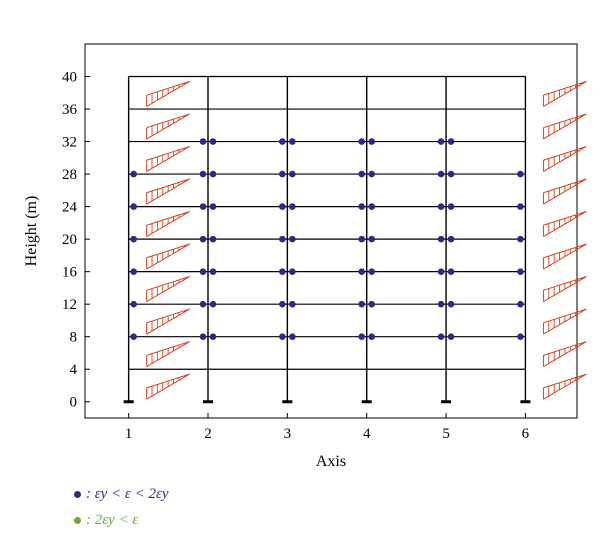 This screenshot has width=600, height=553. I want to click on y-axis-ticks: 0 4 8 12 16 20 24 28 32 36 40, so click(76, 240).